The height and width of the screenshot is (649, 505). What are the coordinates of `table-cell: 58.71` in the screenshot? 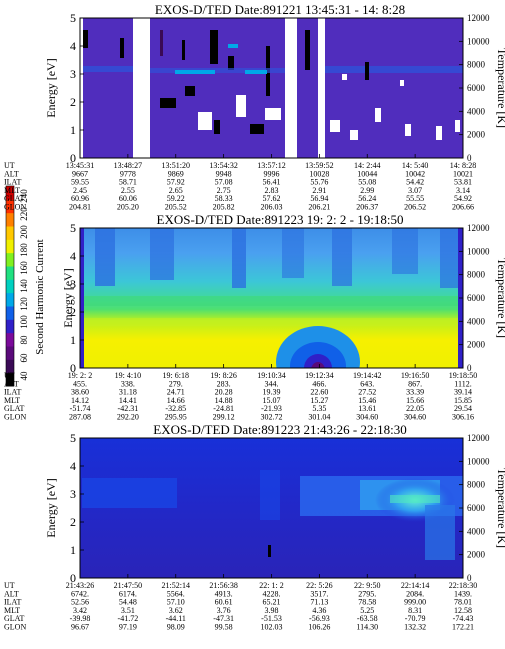 It's located at (128, 182).